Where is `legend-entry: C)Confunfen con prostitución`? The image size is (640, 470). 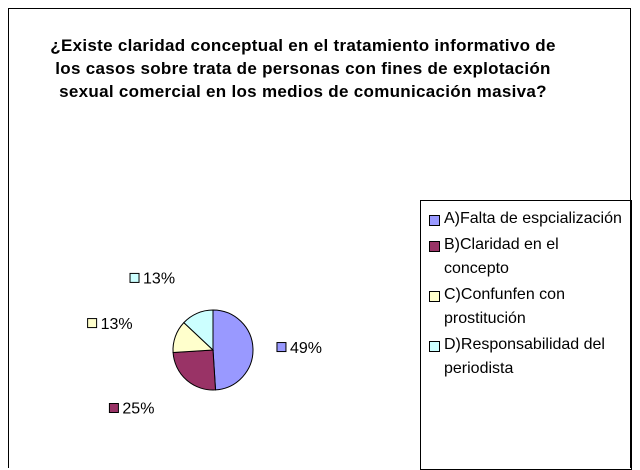
legend-entry: C)Confunfen con prostitución is located at coordinates (528, 307).